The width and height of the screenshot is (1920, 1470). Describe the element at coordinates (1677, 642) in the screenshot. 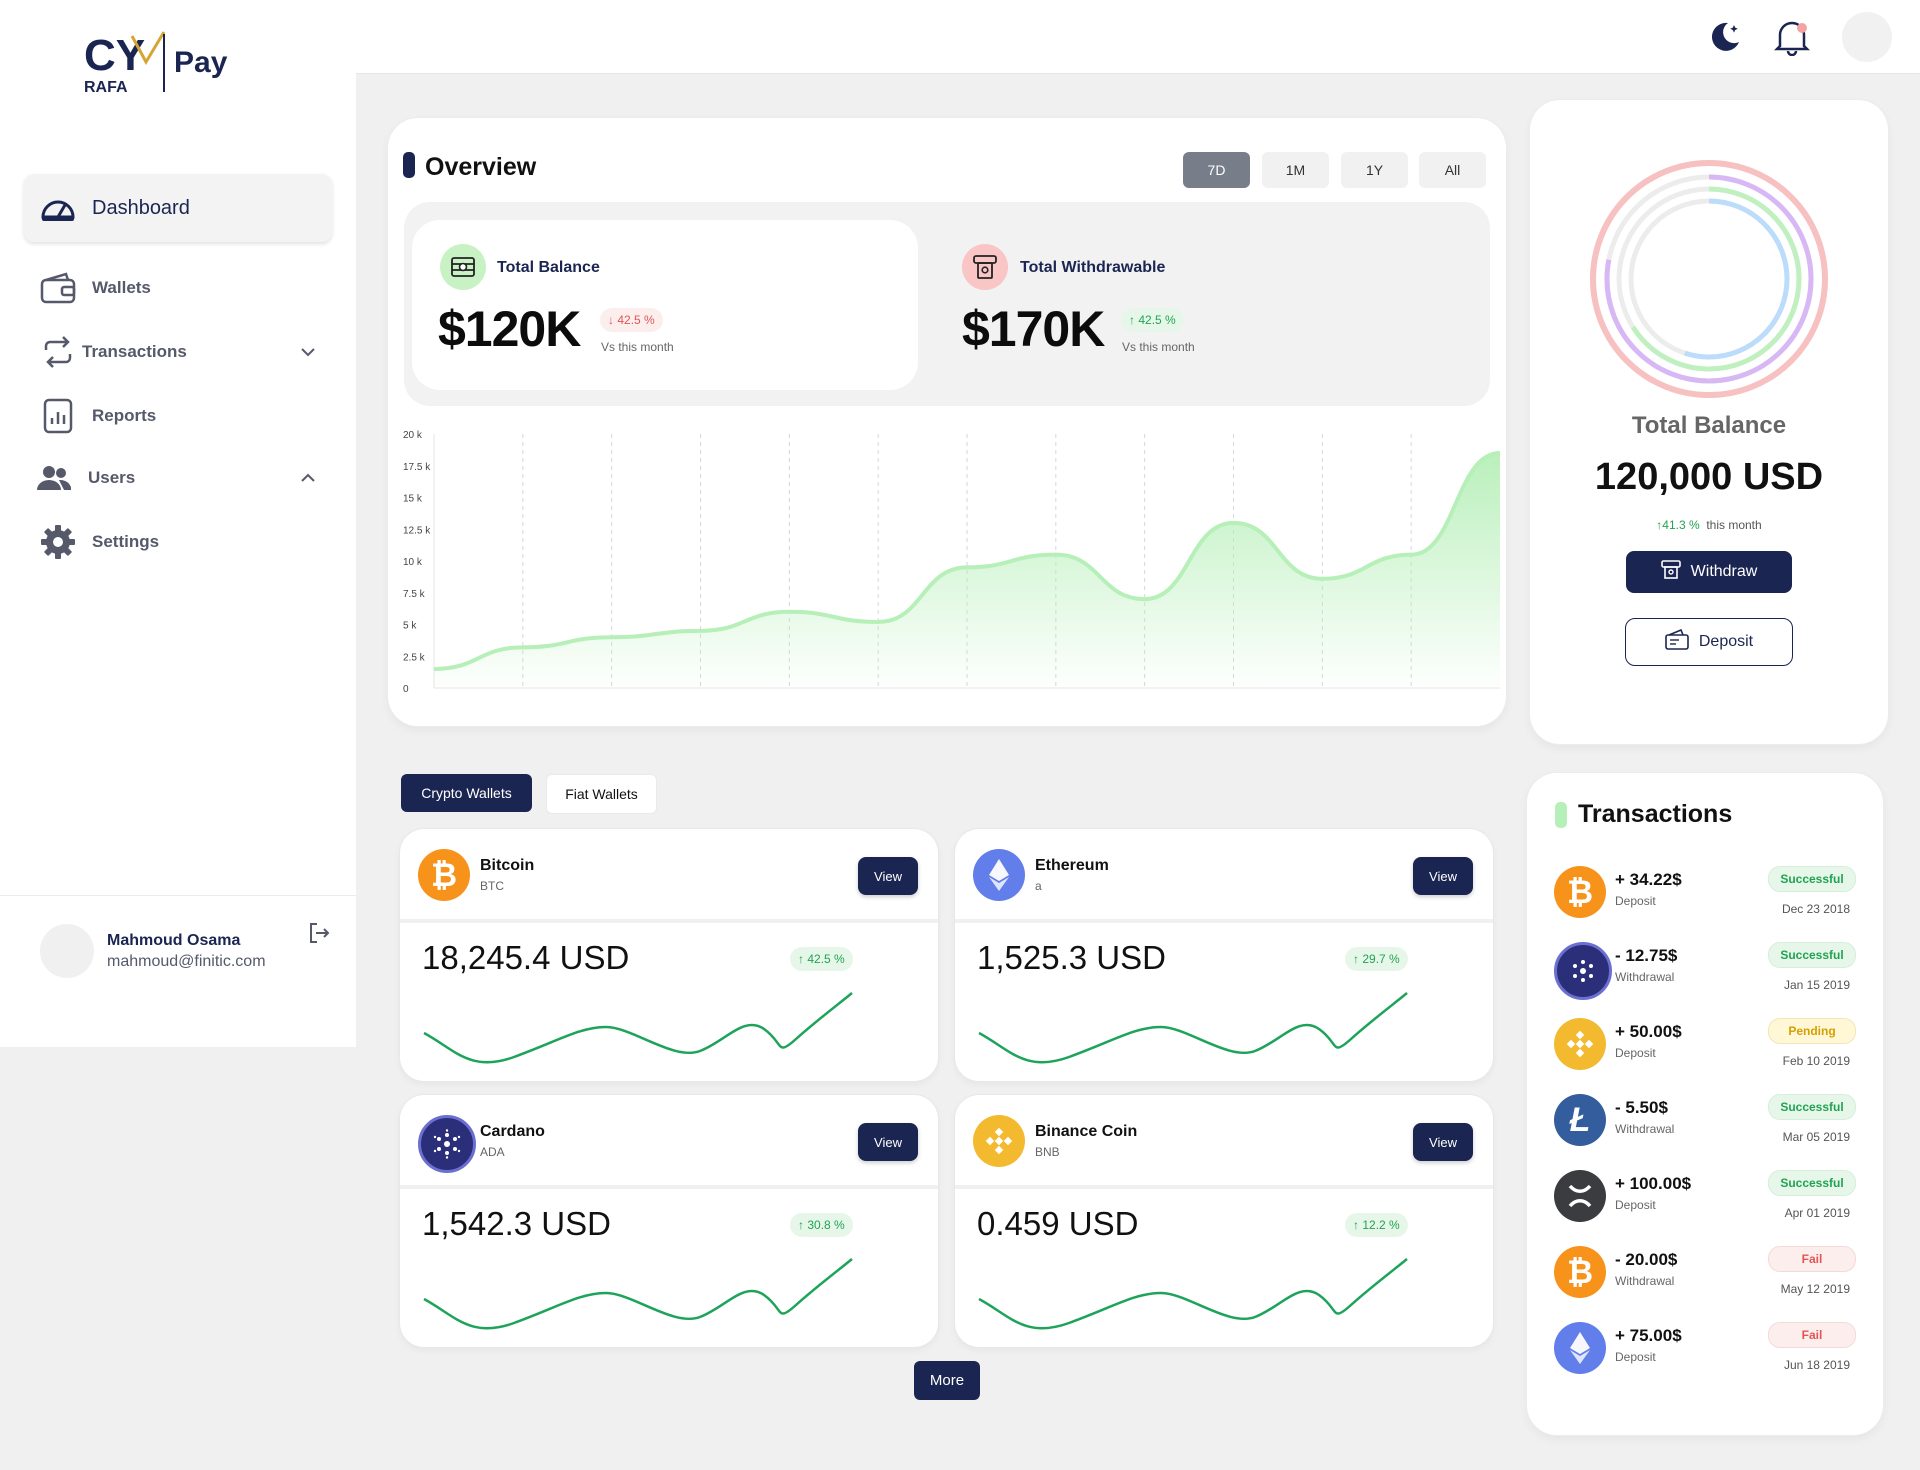

I see `wallet-icon` at that location.